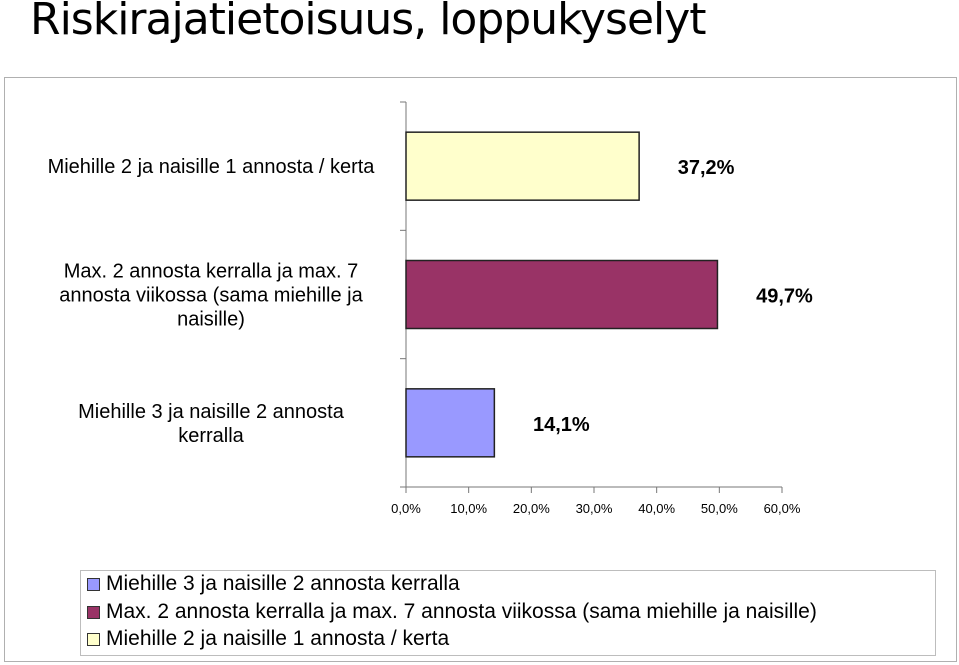  What do you see at coordinates (211, 412) in the screenshot?
I see `category-label: Miehille 3 ja naisille 2 annosta` at bounding box center [211, 412].